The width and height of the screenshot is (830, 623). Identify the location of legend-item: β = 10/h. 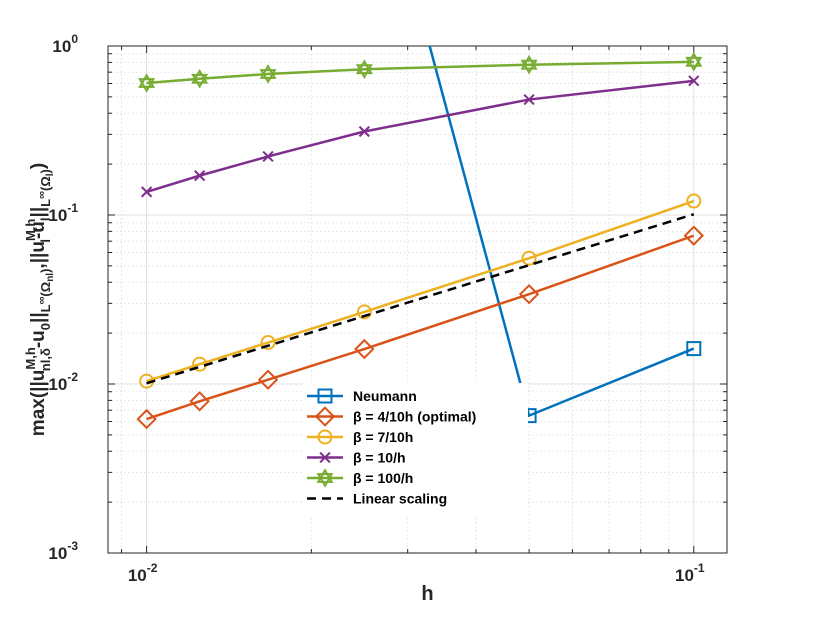
(356, 458).